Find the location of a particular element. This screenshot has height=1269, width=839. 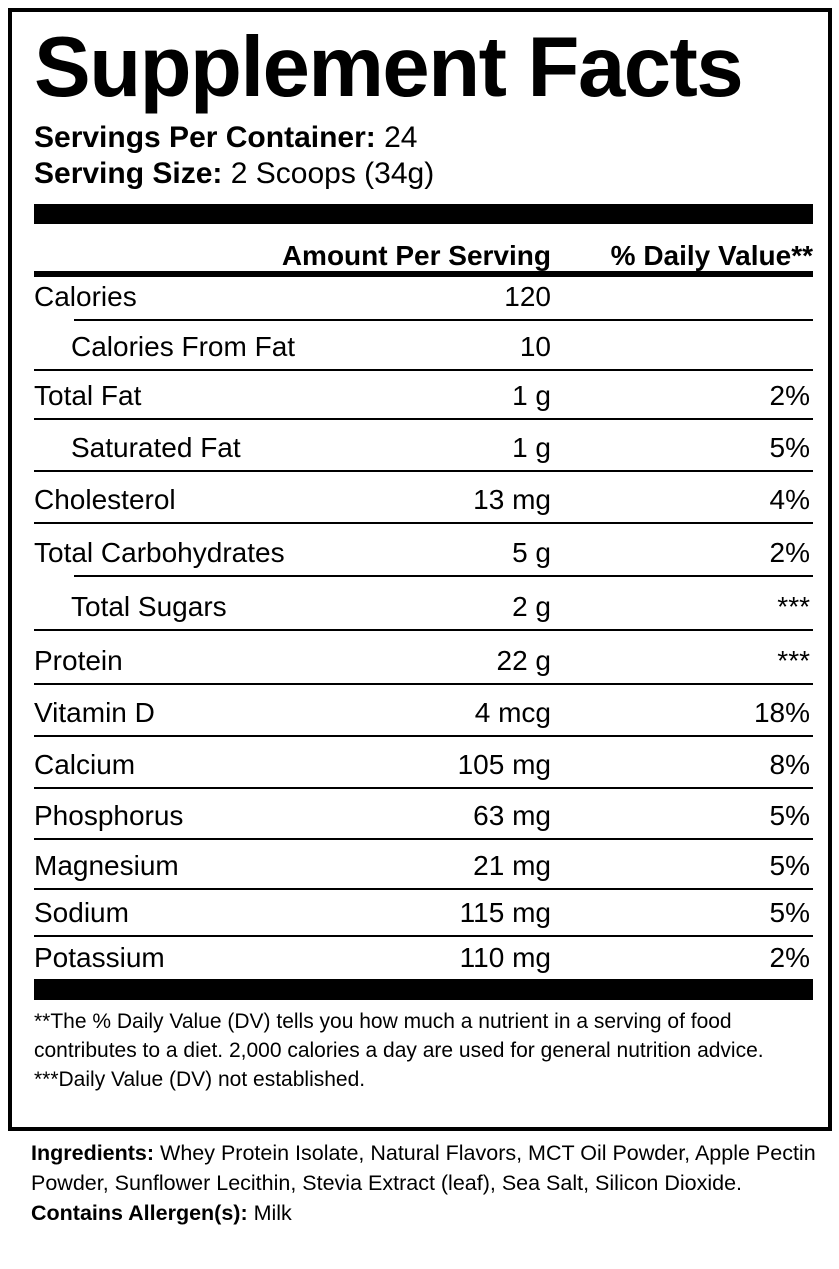

serving-size-value: 2 Scoops (34g) is located at coordinates (332, 173).